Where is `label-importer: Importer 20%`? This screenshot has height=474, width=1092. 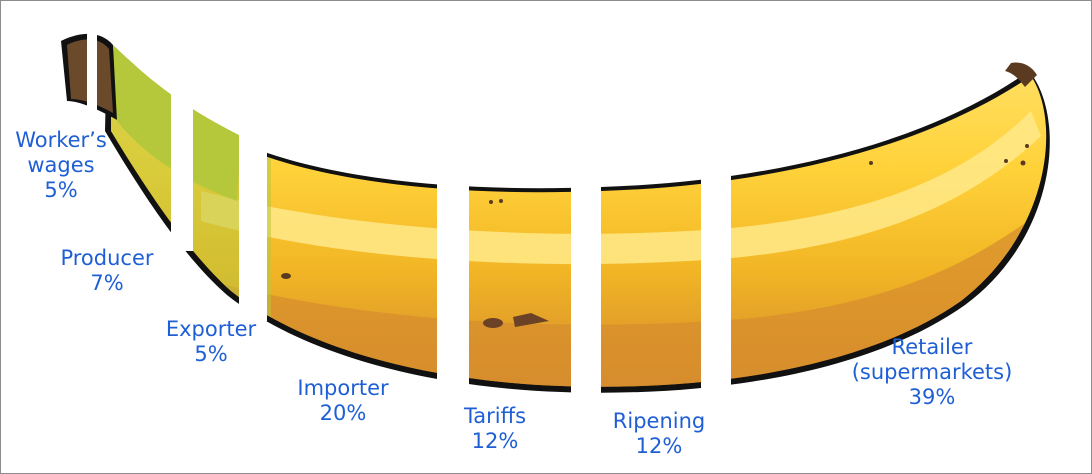 label-importer: Importer 20% is located at coordinates (343, 401).